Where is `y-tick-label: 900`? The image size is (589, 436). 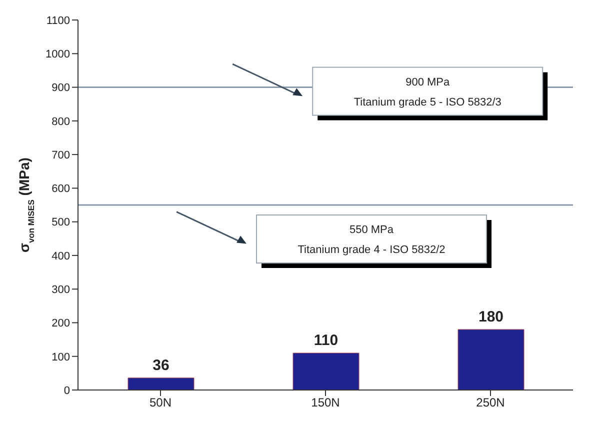
y-tick-label: 900 is located at coordinates (61, 88).